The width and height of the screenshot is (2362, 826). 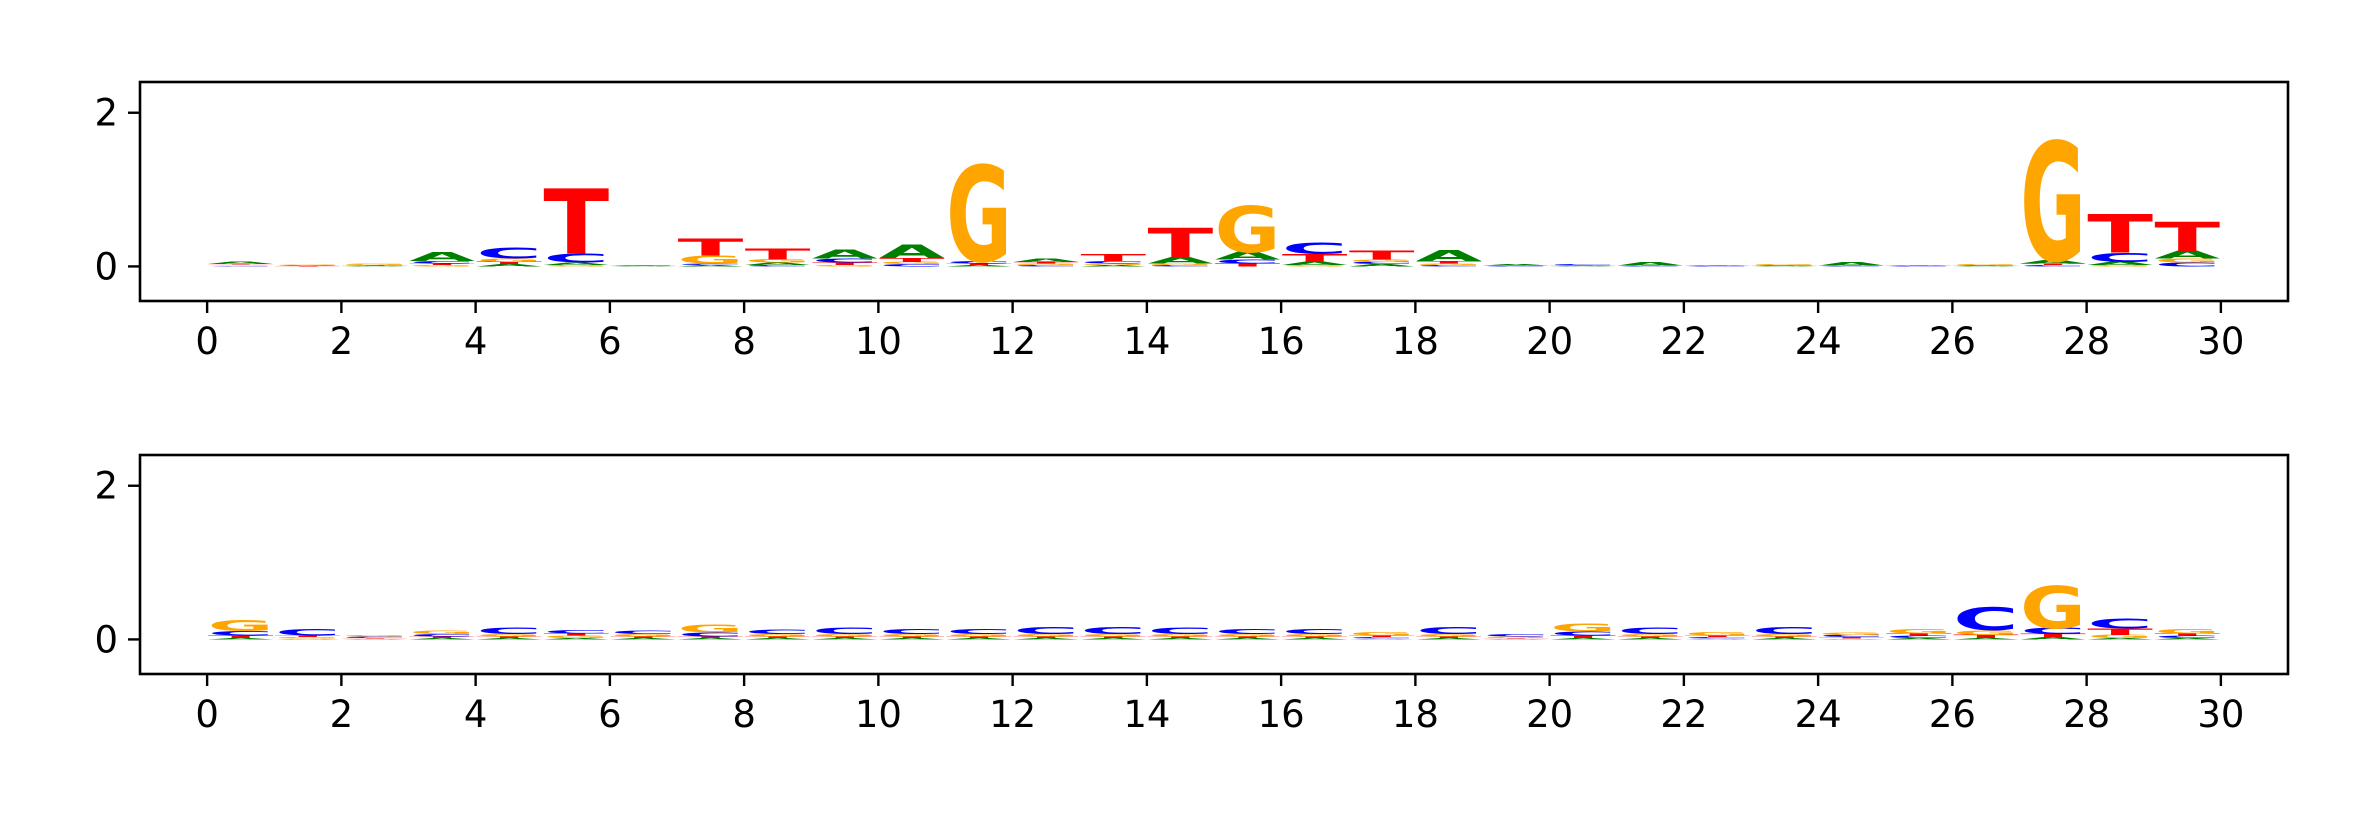 I want to click on logo-letter-C-pos-26: C, so click(x=1986, y=619).